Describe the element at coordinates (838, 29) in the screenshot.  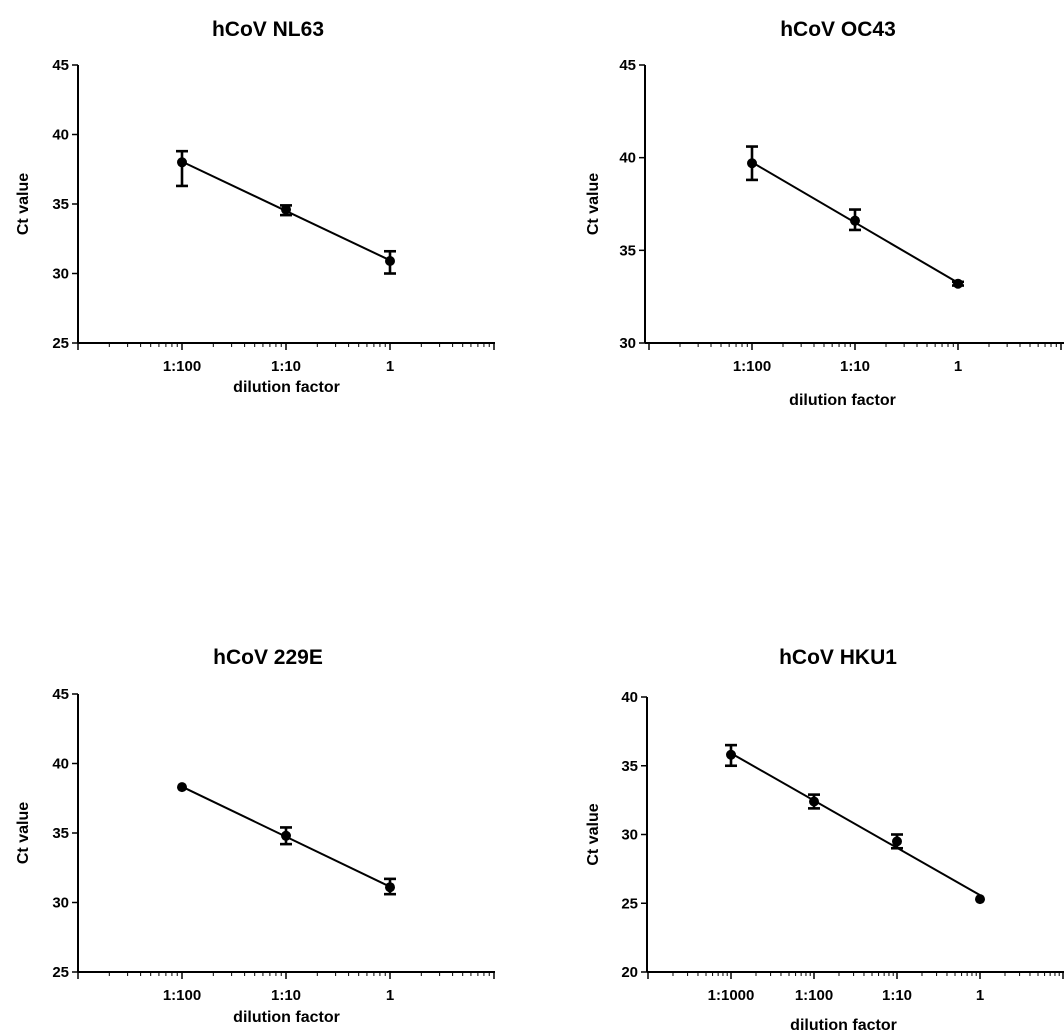
I see `chart-title: hCoV OC43` at that location.